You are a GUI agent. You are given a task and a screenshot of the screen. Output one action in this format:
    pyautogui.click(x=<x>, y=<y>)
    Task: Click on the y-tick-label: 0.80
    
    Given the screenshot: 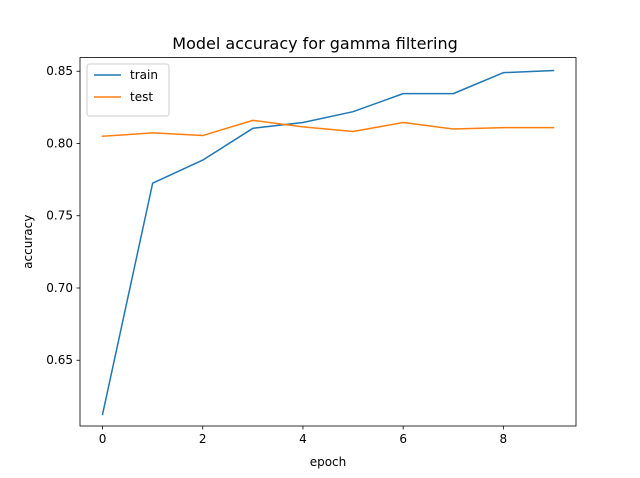 What is the action you would take?
    pyautogui.click(x=59, y=143)
    